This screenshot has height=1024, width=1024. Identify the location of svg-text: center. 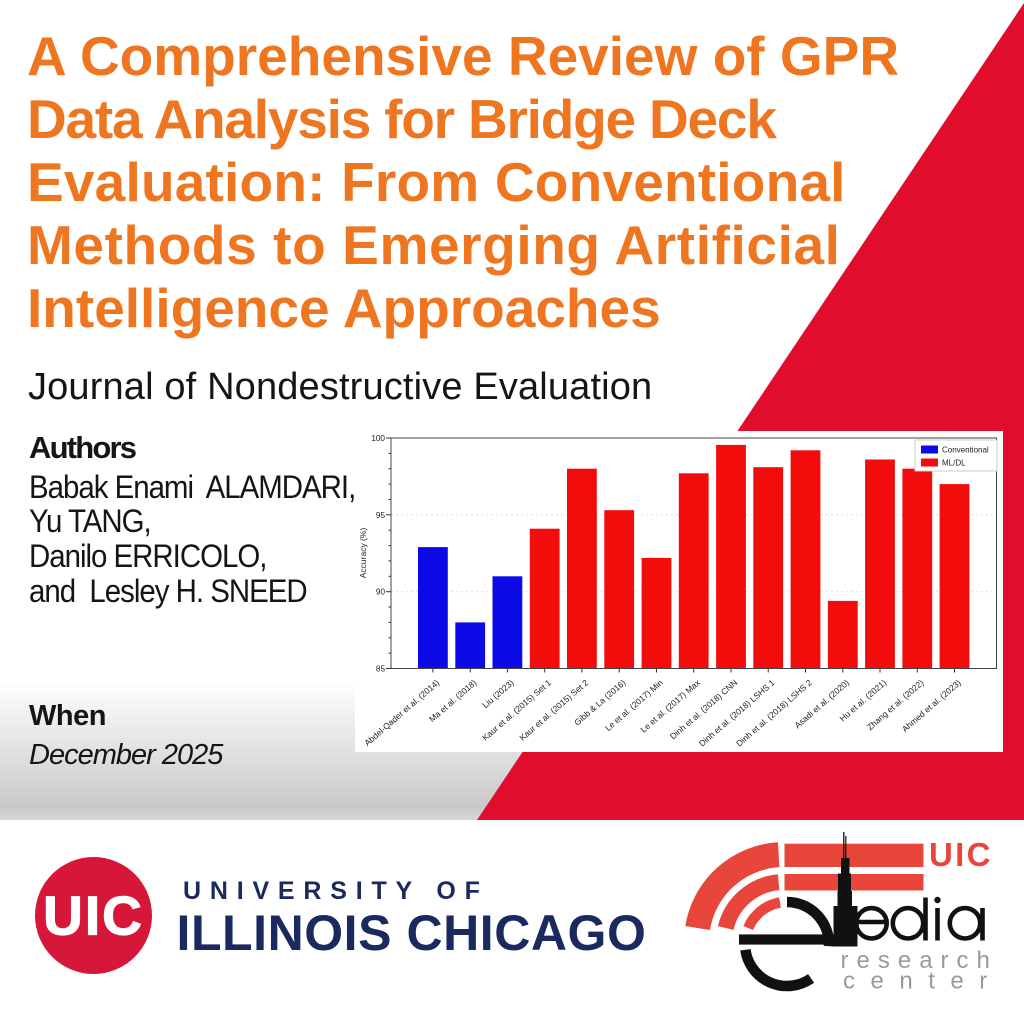
(923, 981).